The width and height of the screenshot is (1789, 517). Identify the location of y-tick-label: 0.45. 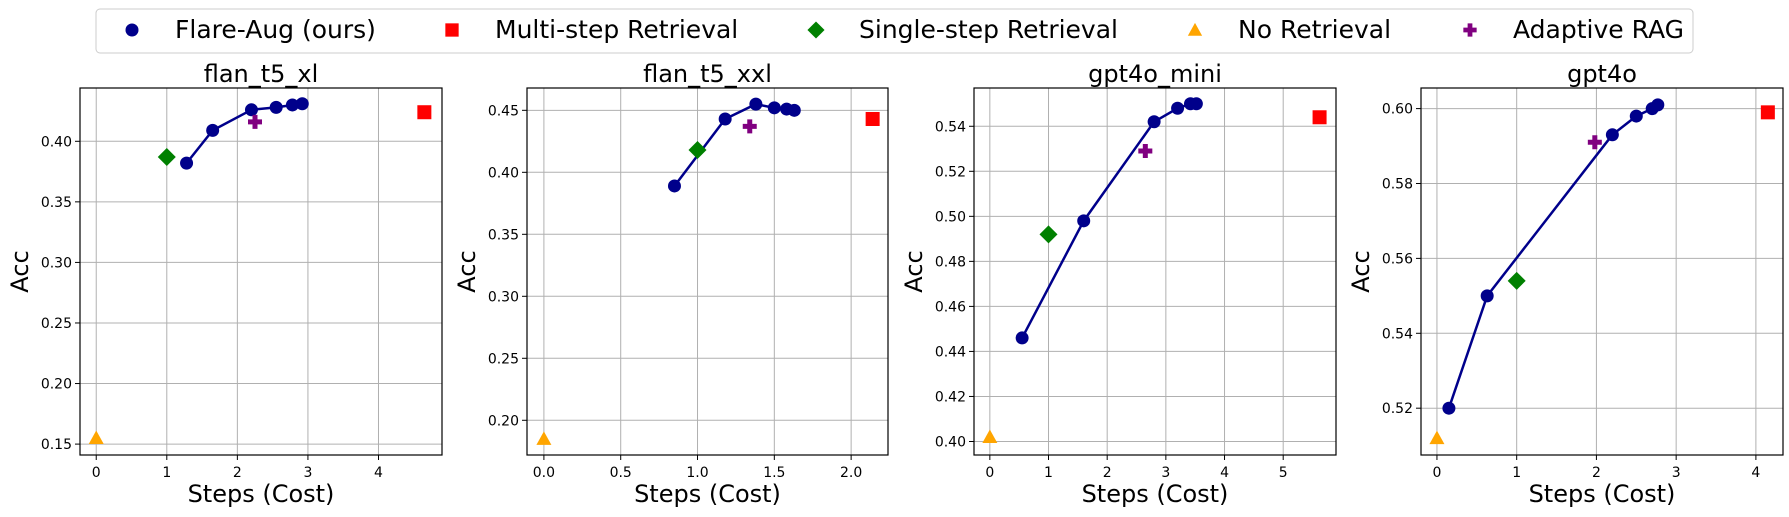
(503, 111).